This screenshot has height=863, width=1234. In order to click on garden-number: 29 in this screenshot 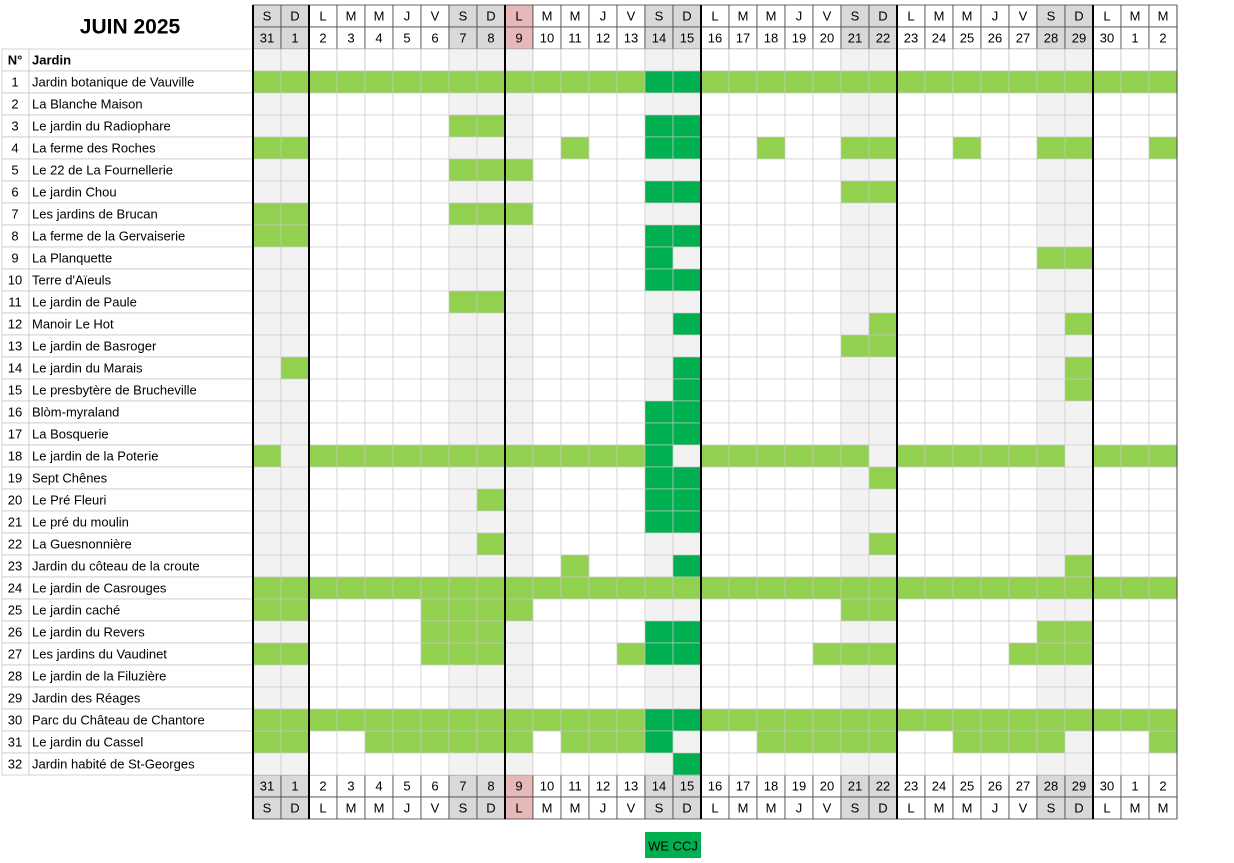, I will do `click(15, 698)`.